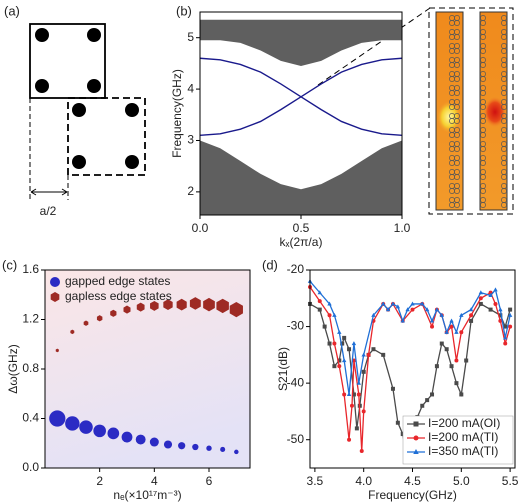 This screenshot has width=520, height=504. I want to click on x-axis-label: kₓ(2π/a), so click(301, 242).